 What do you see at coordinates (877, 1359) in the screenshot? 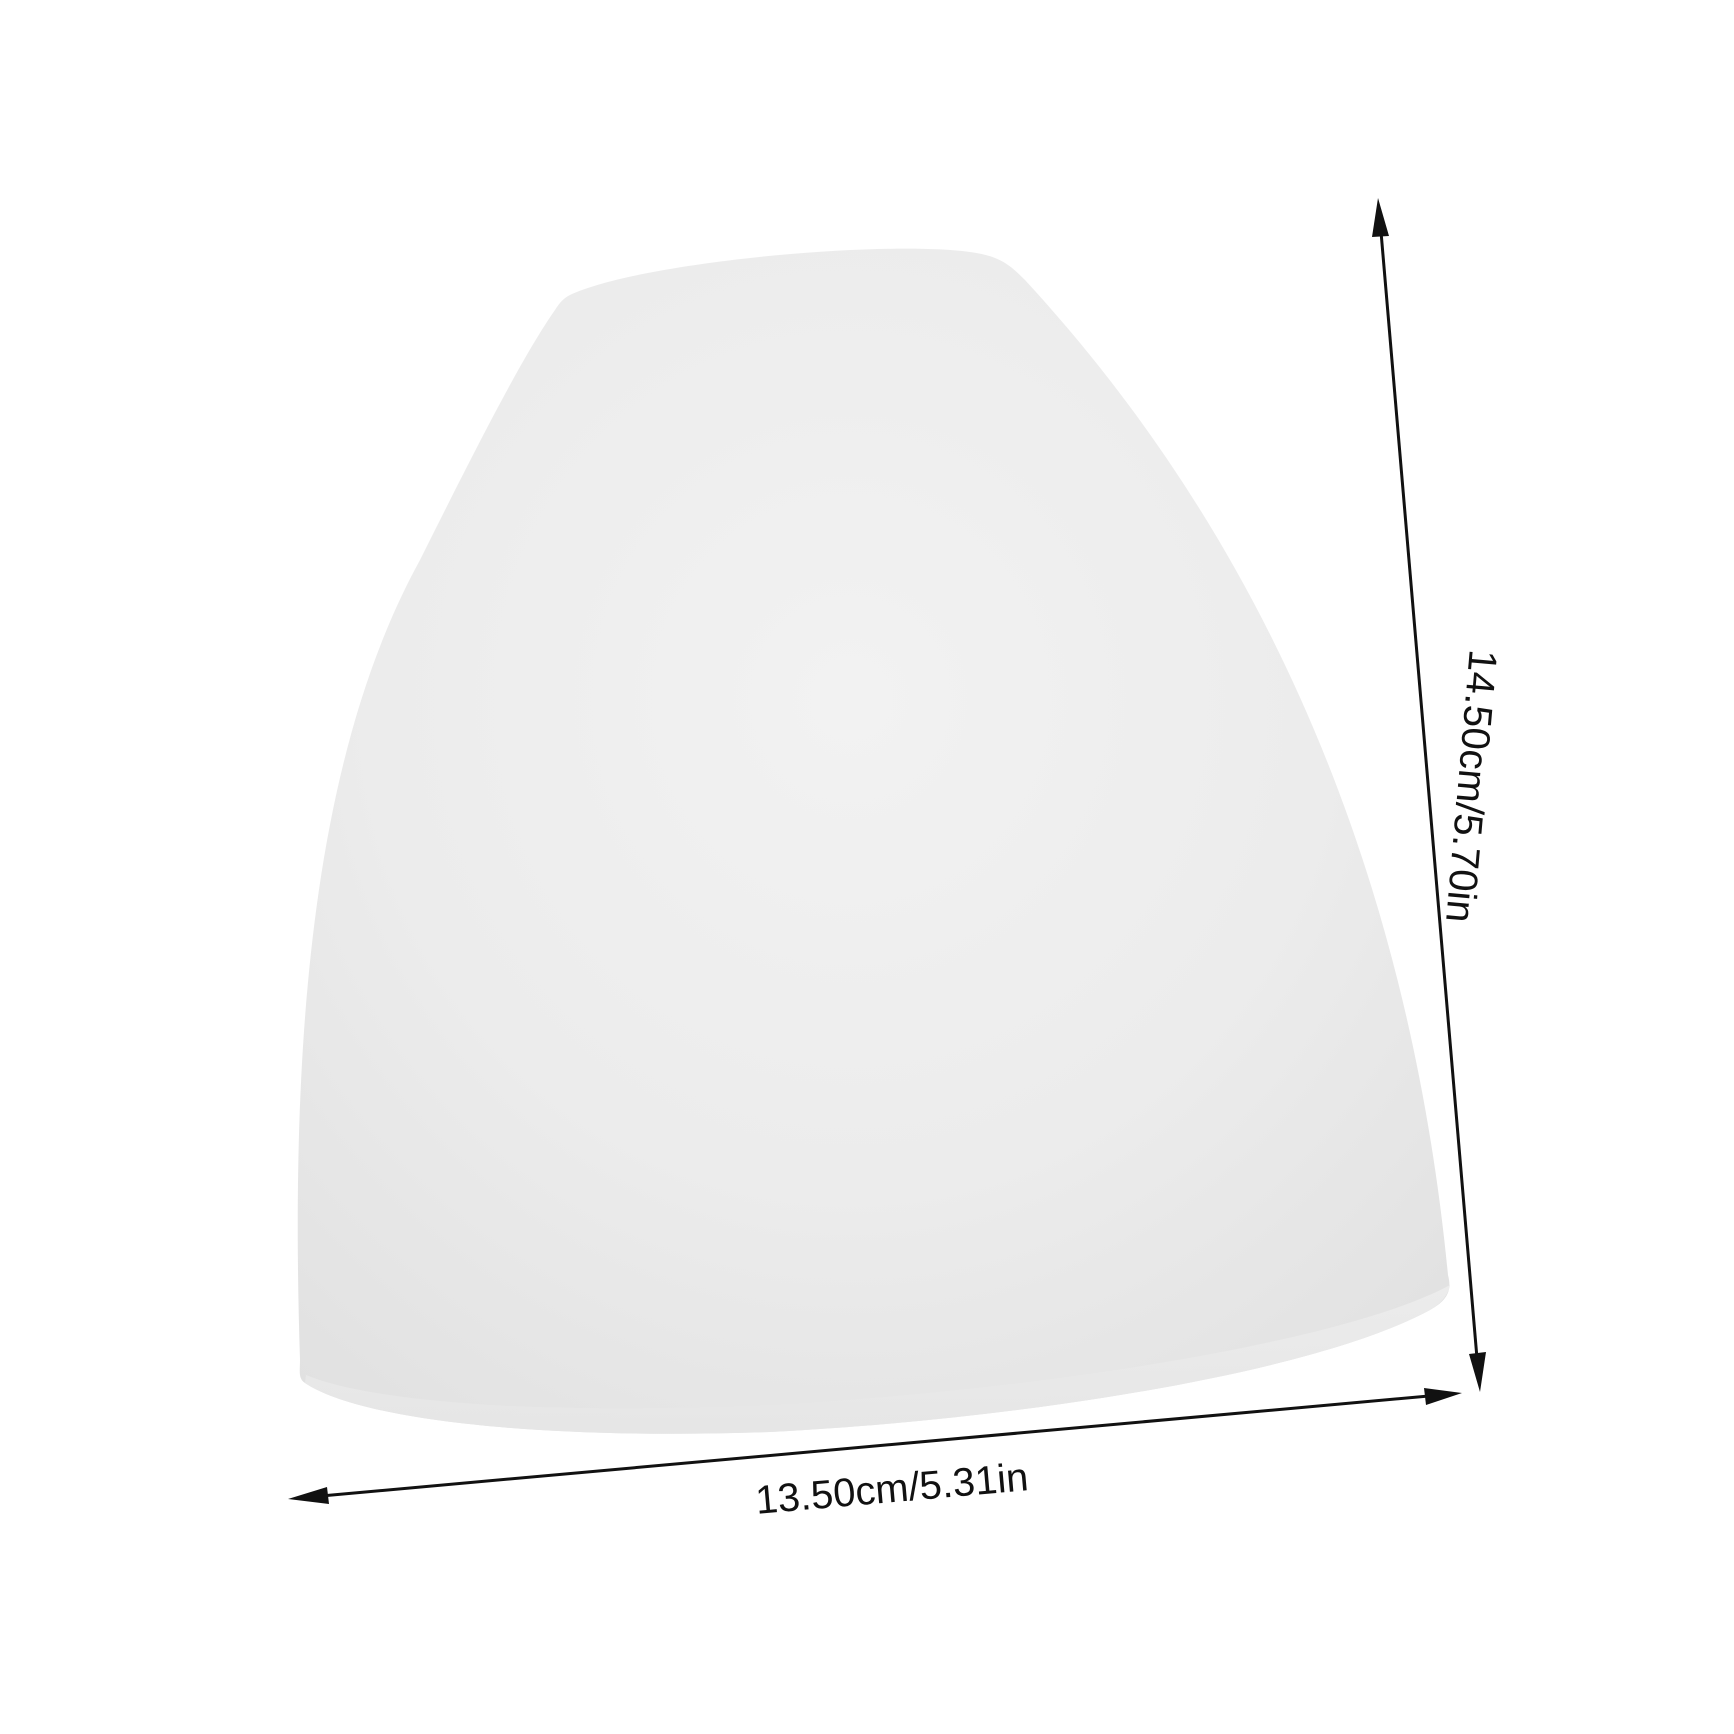
I see `lamp-shade-rim` at bounding box center [877, 1359].